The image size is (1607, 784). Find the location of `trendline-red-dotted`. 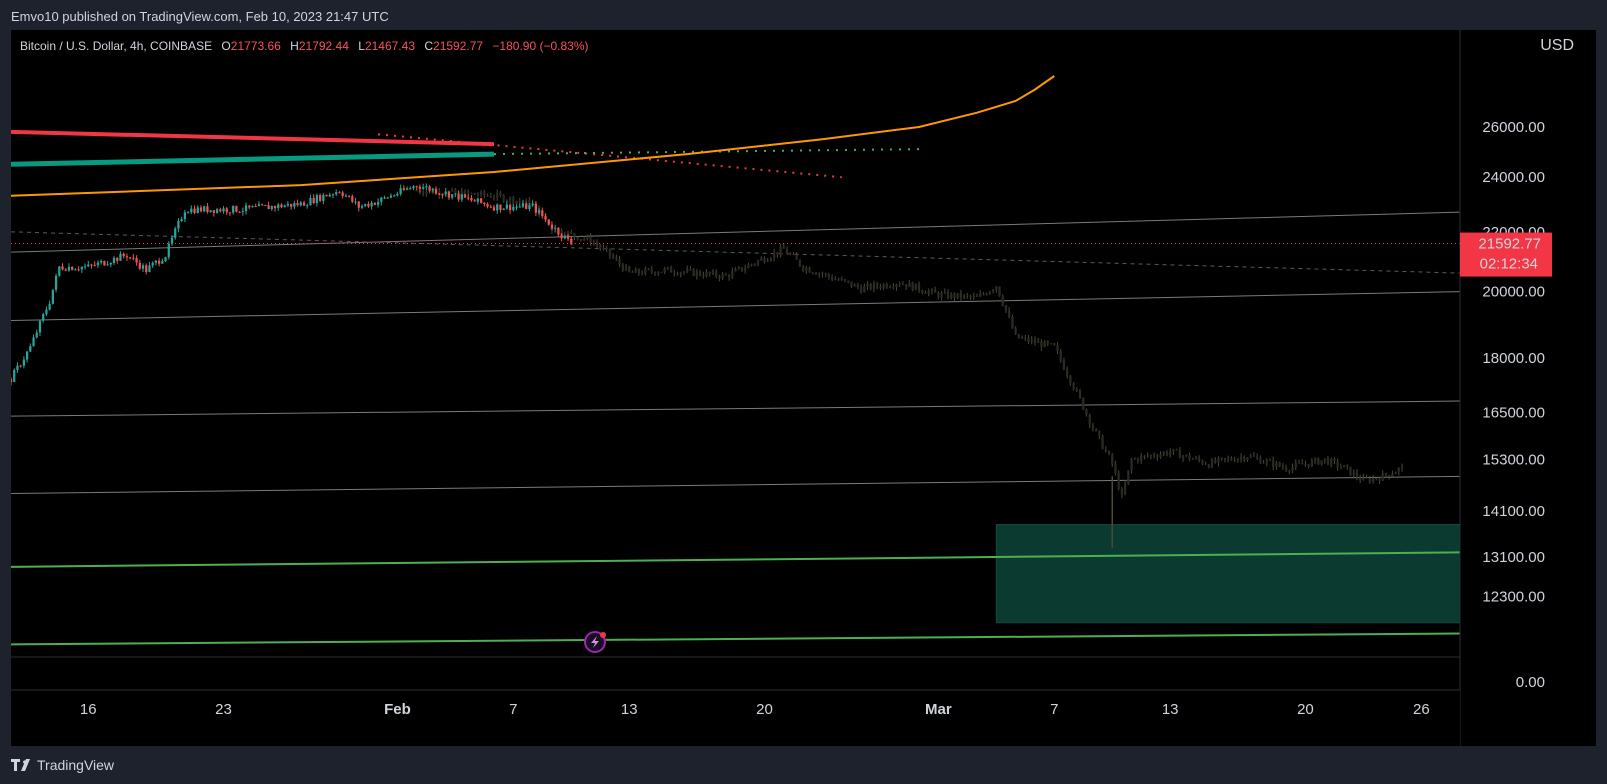

trendline-red-dotted is located at coordinates (609, 156).